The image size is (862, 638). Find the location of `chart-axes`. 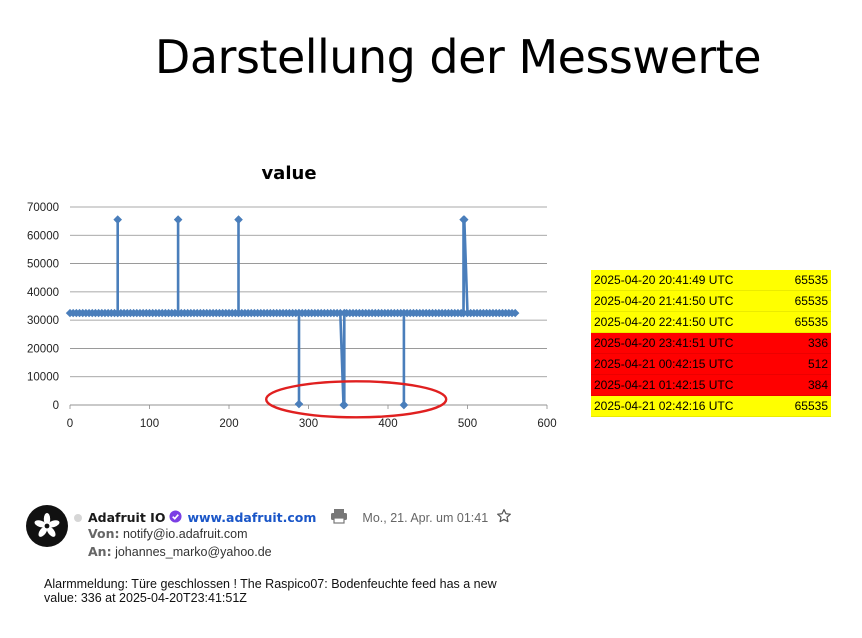

chart-axes is located at coordinates (308, 406).